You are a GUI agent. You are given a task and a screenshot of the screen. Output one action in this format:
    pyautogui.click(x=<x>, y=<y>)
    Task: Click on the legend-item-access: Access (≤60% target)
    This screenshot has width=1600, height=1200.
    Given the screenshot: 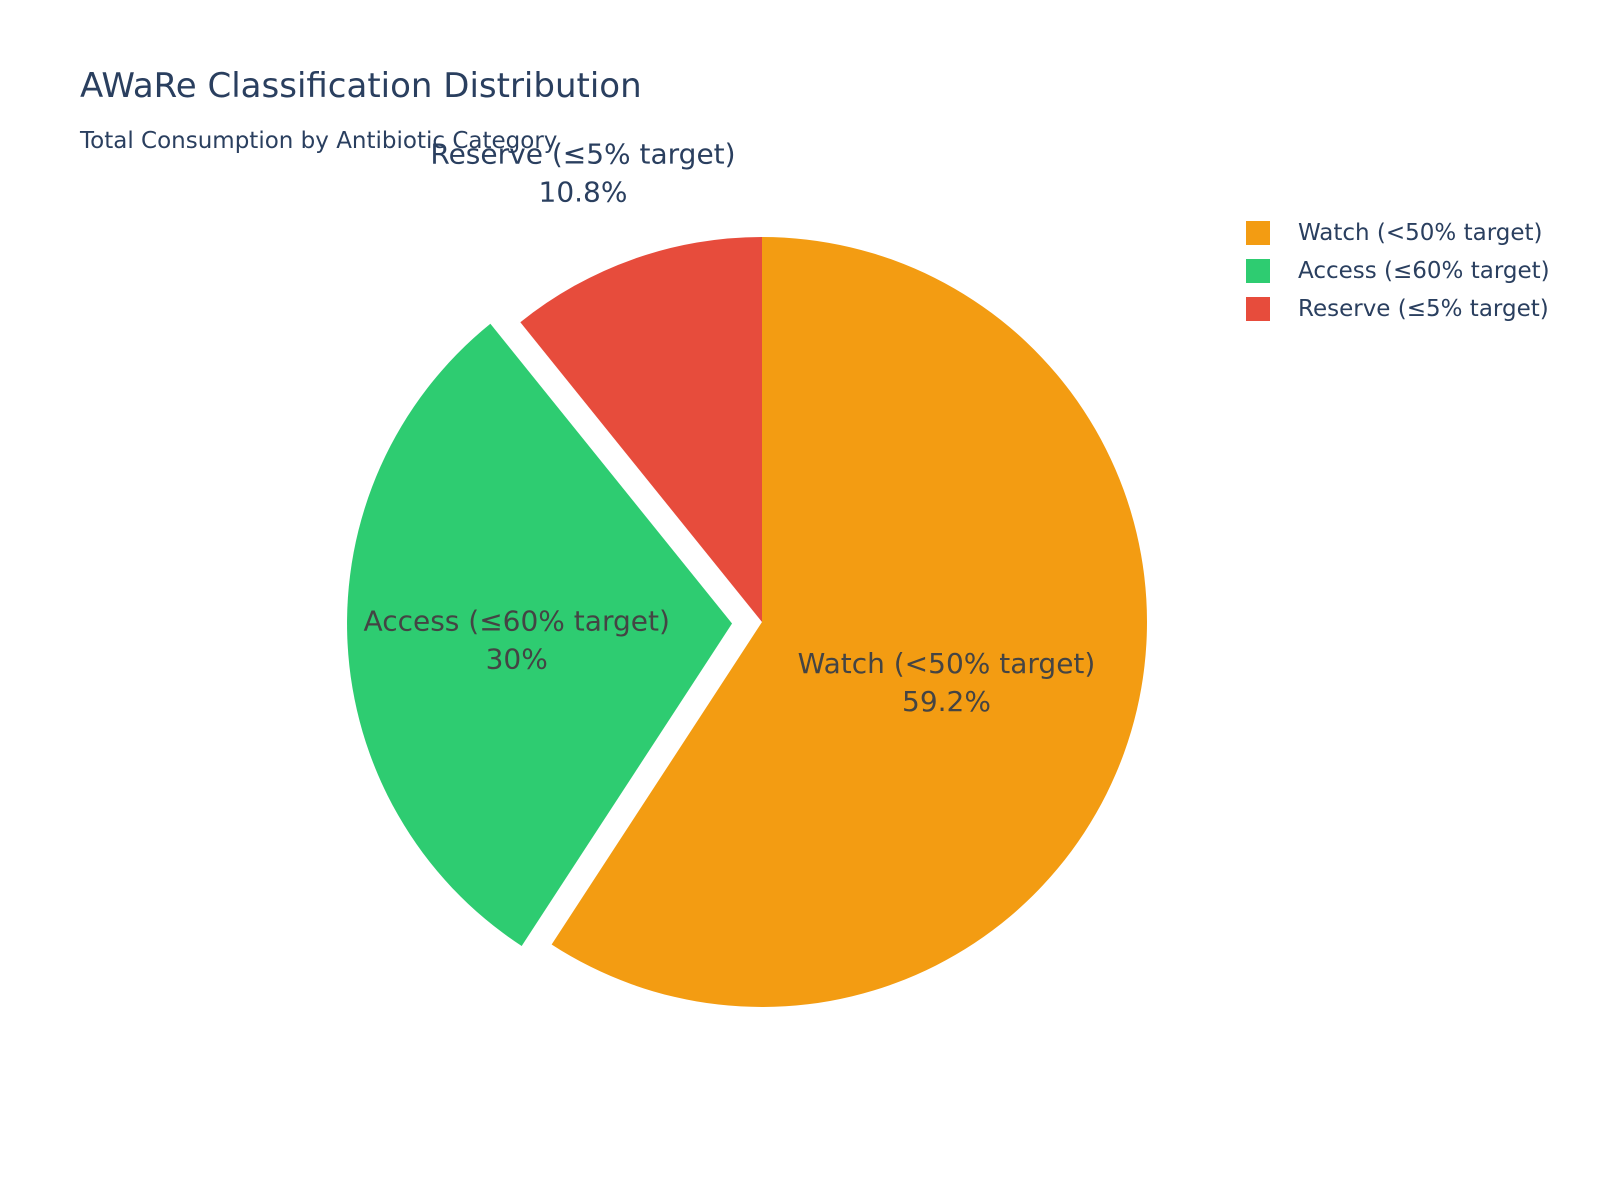 What is the action you would take?
    pyautogui.click(x=1398, y=271)
    